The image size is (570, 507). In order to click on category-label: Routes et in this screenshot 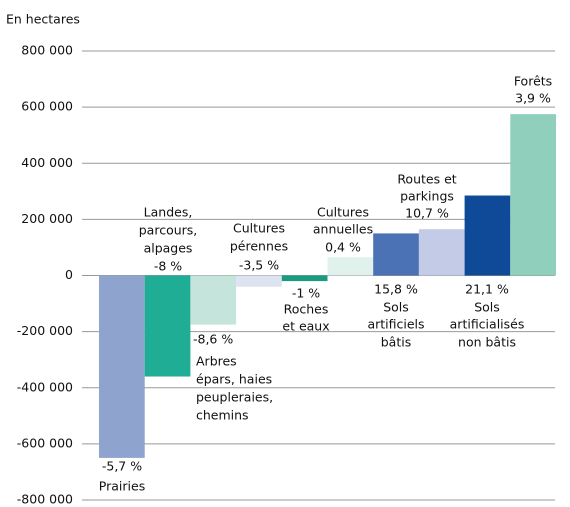, I will do `click(426, 179)`.